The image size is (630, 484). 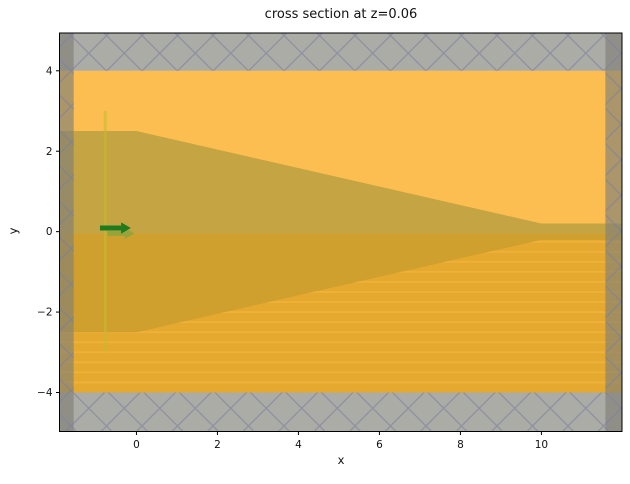 What do you see at coordinates (136, 445) in the screenshot?
I see `x-tick-label: 0` at bounding box center [136, 445].